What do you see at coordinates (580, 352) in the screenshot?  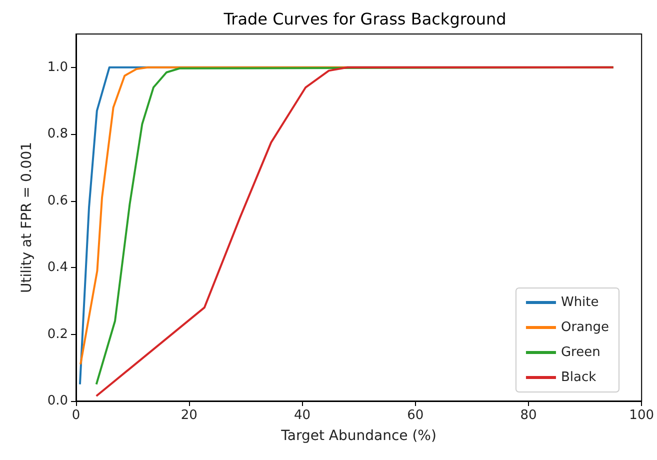 I see `legend-label: Green` at bounding box center [580, 352].